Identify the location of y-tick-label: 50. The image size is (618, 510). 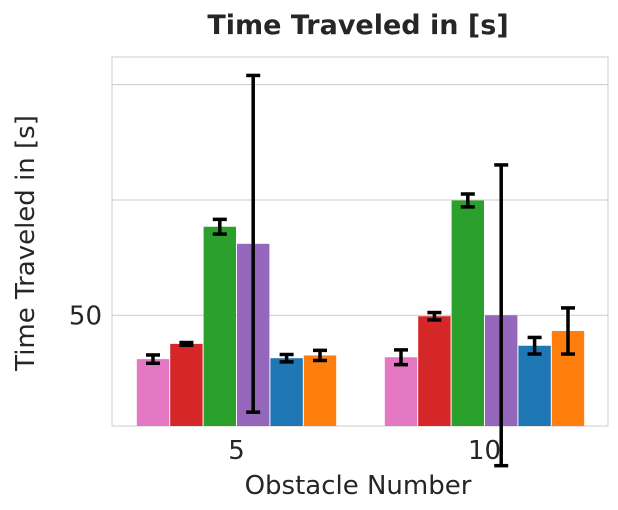
(85, 316).